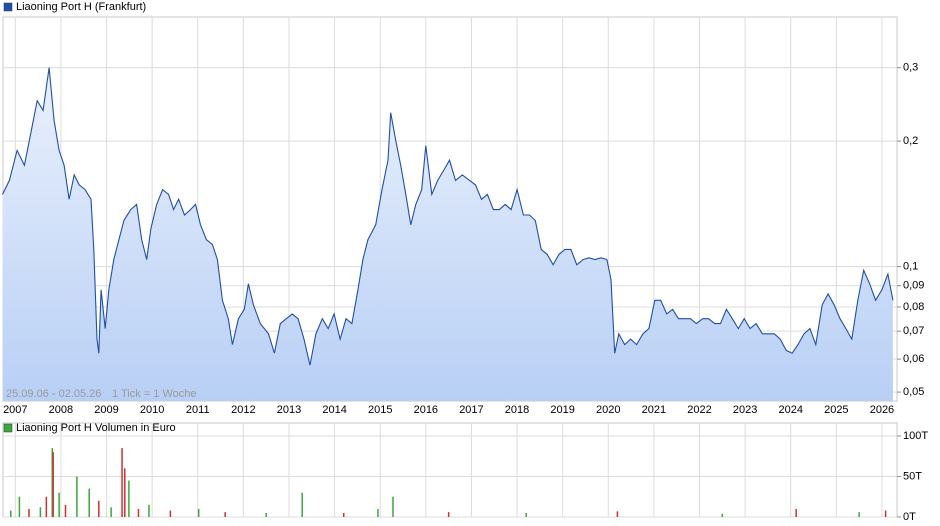  What do you see at coordinates (106, 410) in the screenshot?
I see `x-tick-label: 2009` at bounding box center [106, 410].